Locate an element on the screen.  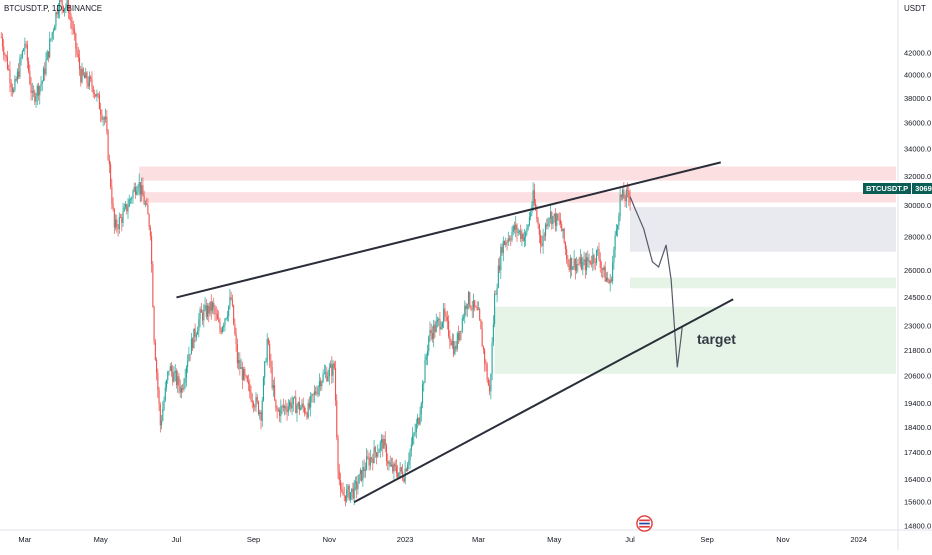
resistance-upper is located at coordinates (518, 173).